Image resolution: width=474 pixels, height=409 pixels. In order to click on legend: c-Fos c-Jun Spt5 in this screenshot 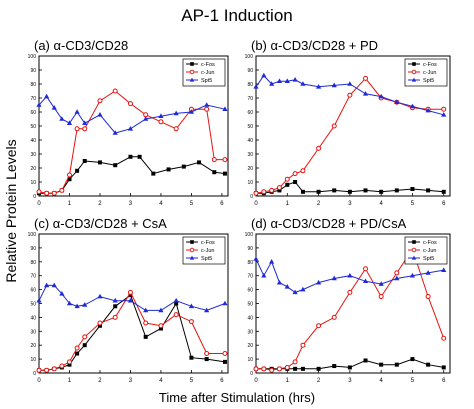, I will do `click(426, 72)`.